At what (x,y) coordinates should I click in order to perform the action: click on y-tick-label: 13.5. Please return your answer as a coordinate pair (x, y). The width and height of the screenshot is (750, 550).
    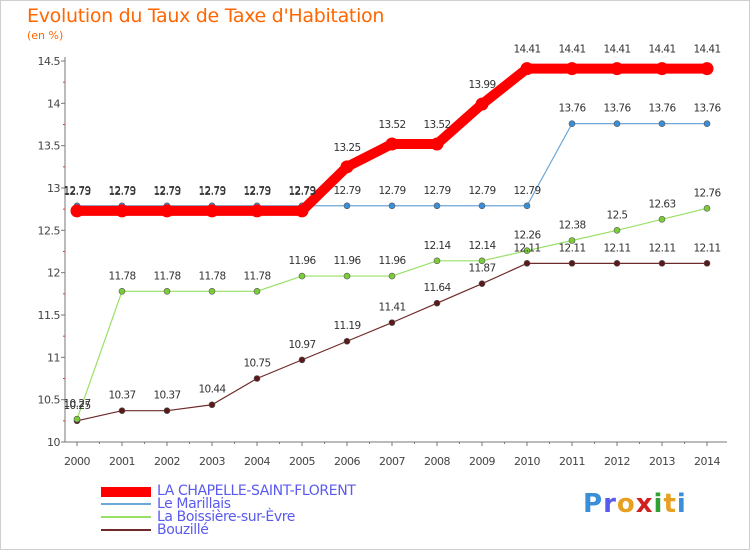
    Looking at the image, I should click on (49, 146).